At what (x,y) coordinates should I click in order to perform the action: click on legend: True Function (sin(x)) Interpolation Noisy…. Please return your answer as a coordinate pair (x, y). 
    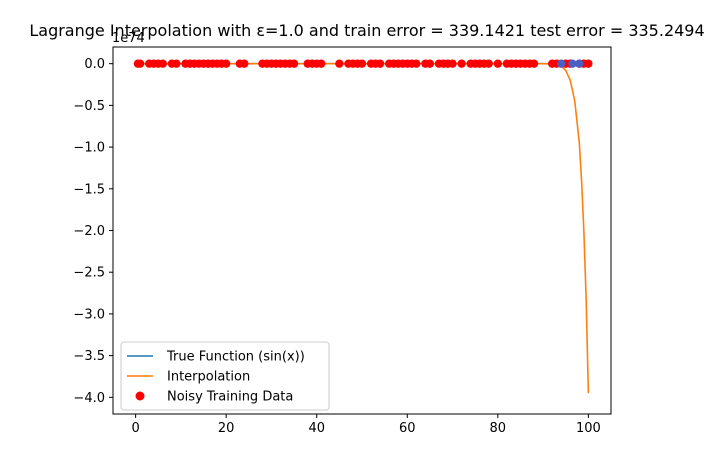
    Looking at the image, I should click on (225, 376).